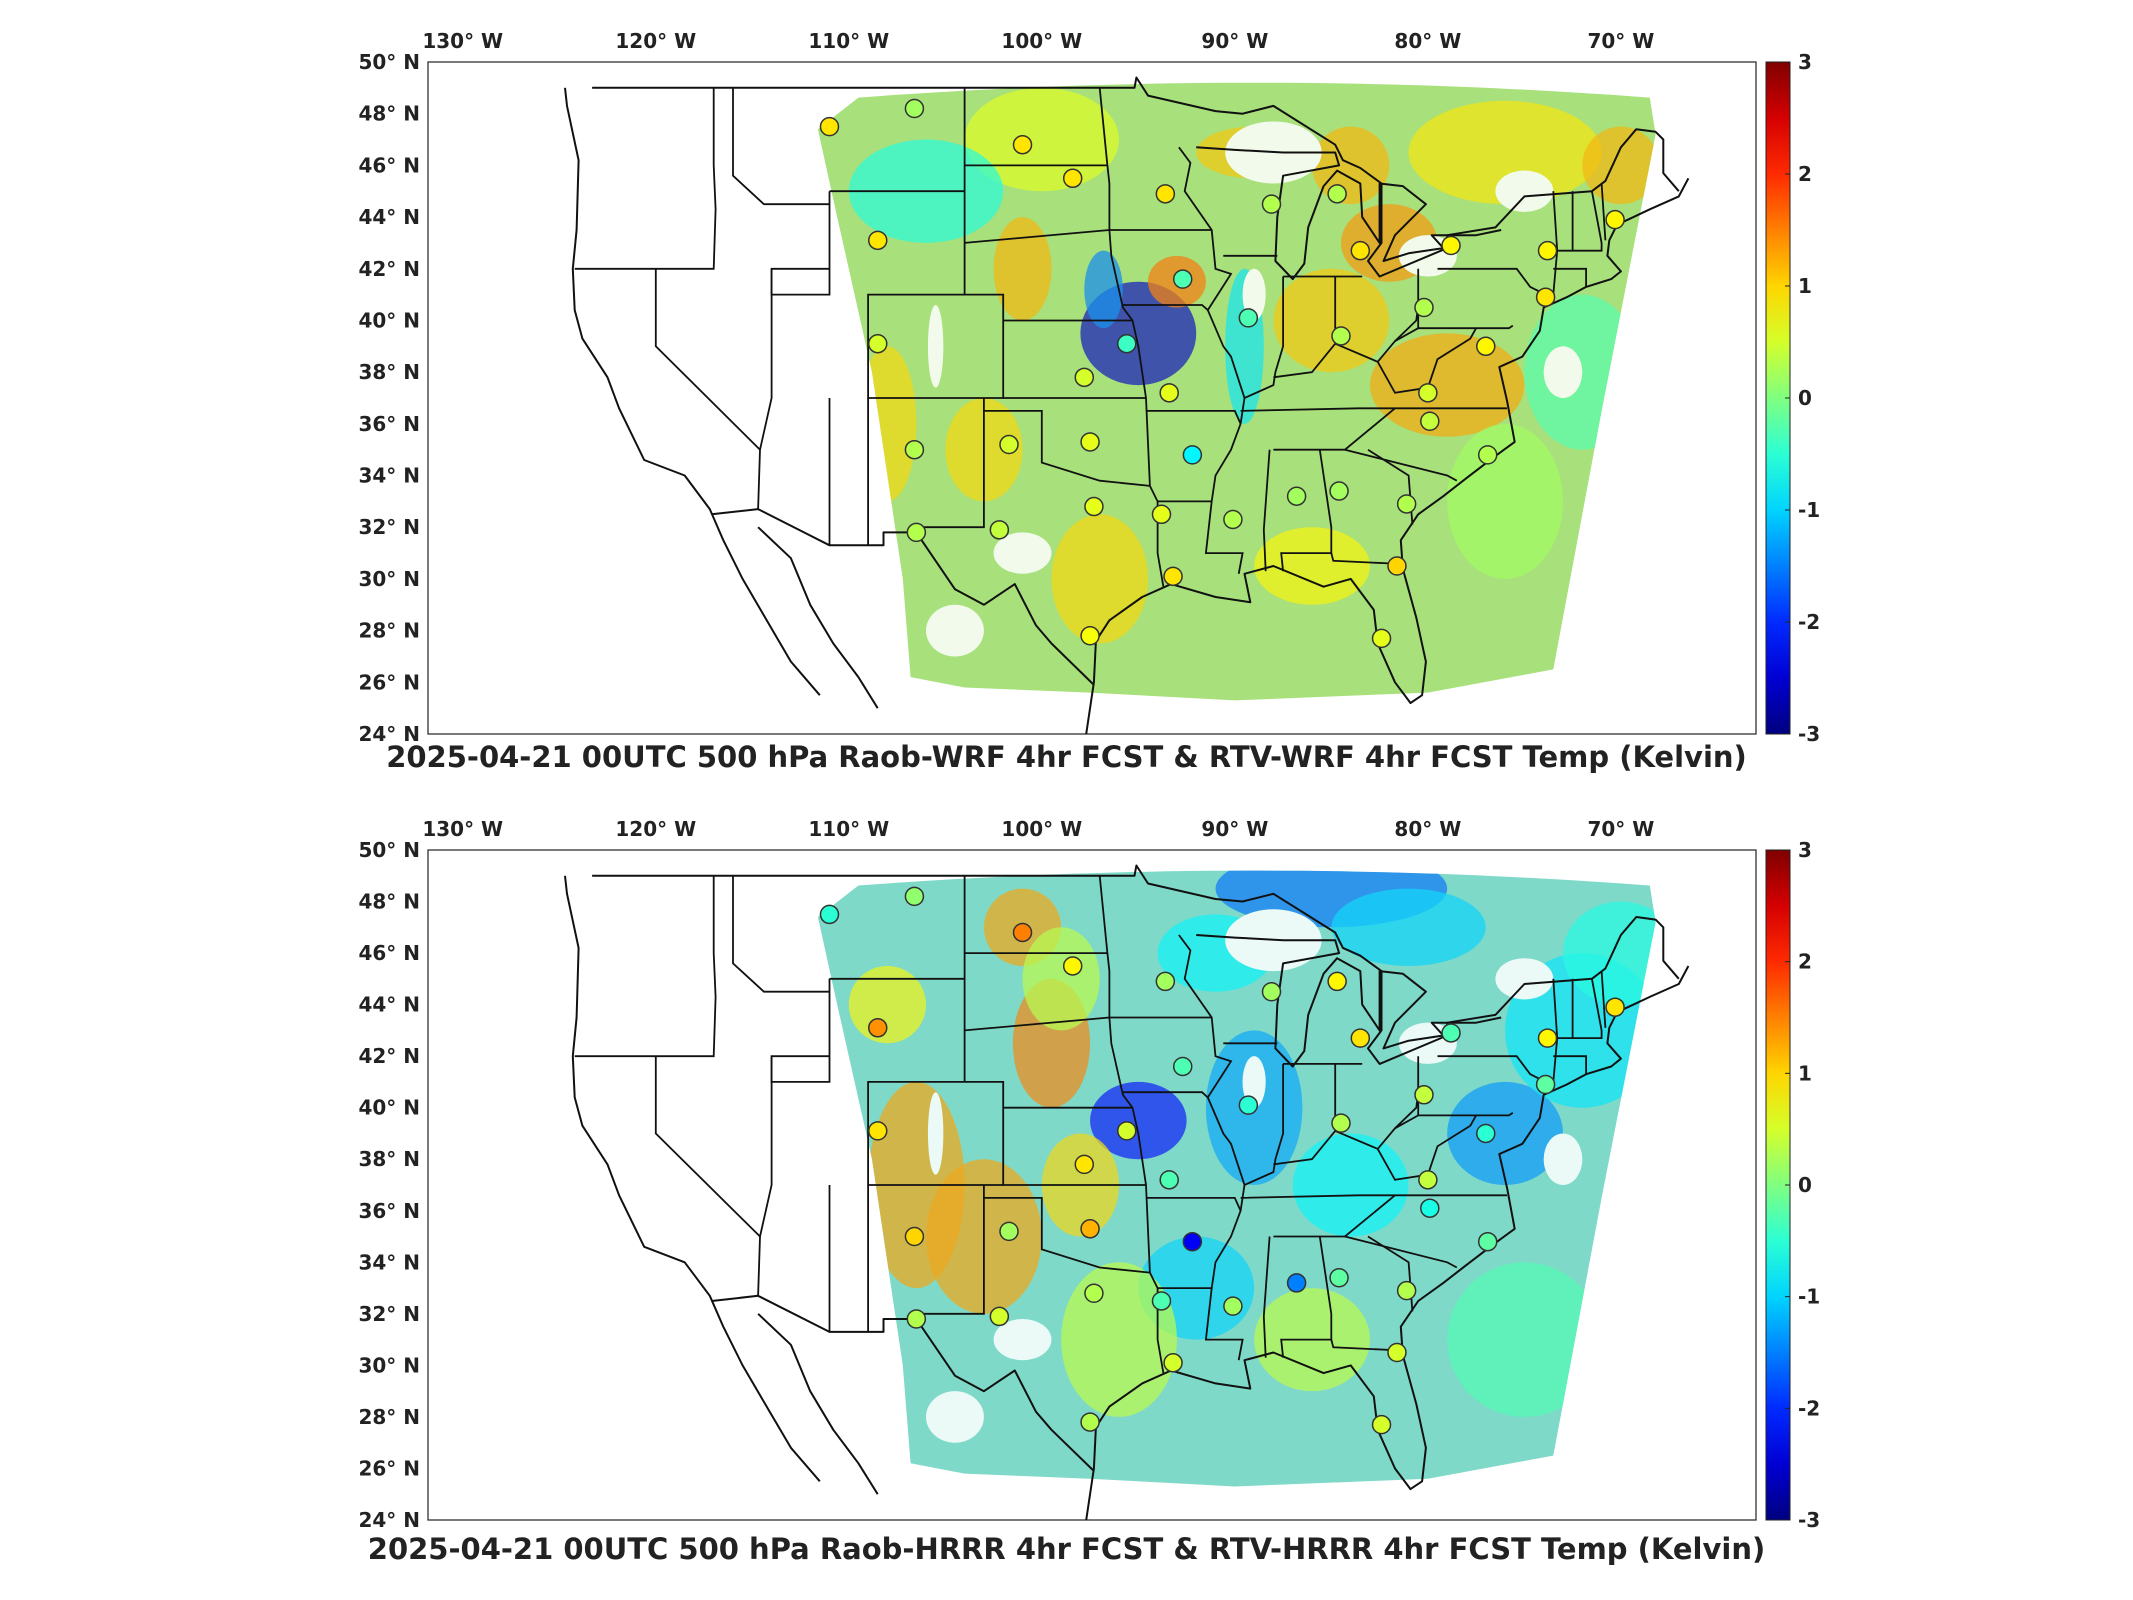 This screenshot has width=2133, height=1600. What do you see at coordinates (389, 1211) in the screenshot?
I see `latitude-label: 36° N` at bounding box center [389, 1211].